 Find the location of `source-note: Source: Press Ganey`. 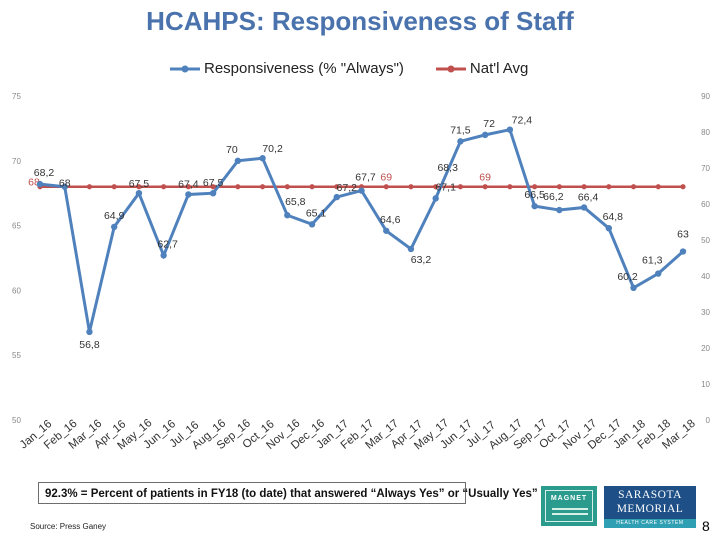

source-note: Source: Press Ganey is located at coordinates (68, 526).